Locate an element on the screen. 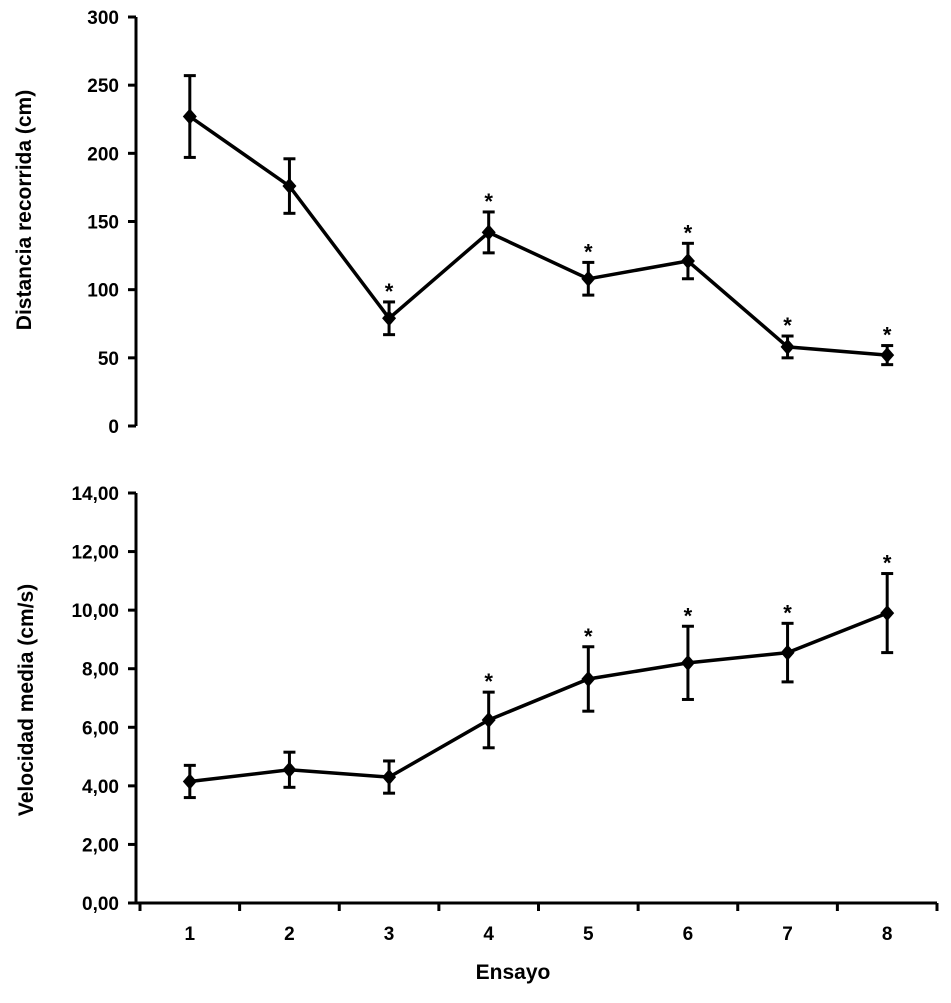 The height and width of the screenshot is (1003, 951). x-tick-label: 8 is located at coordinates (887, 934).